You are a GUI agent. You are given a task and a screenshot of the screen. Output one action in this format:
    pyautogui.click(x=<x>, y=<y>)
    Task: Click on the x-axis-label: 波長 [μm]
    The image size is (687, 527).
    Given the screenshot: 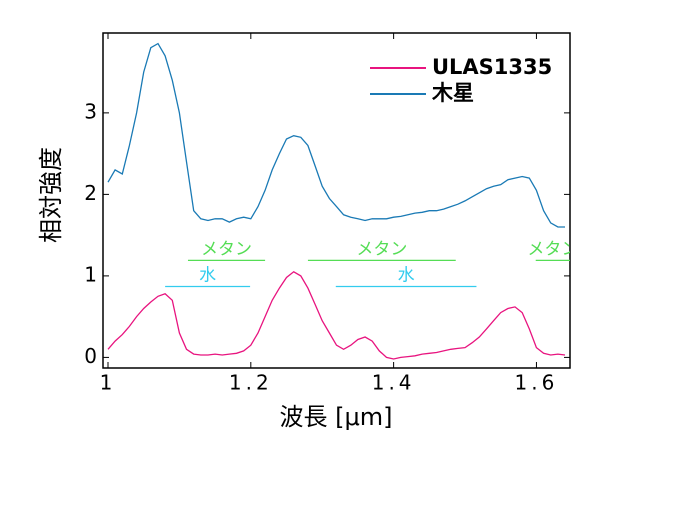 What is the action you would take?
    pyautogui.click(x=335, y=417)
    